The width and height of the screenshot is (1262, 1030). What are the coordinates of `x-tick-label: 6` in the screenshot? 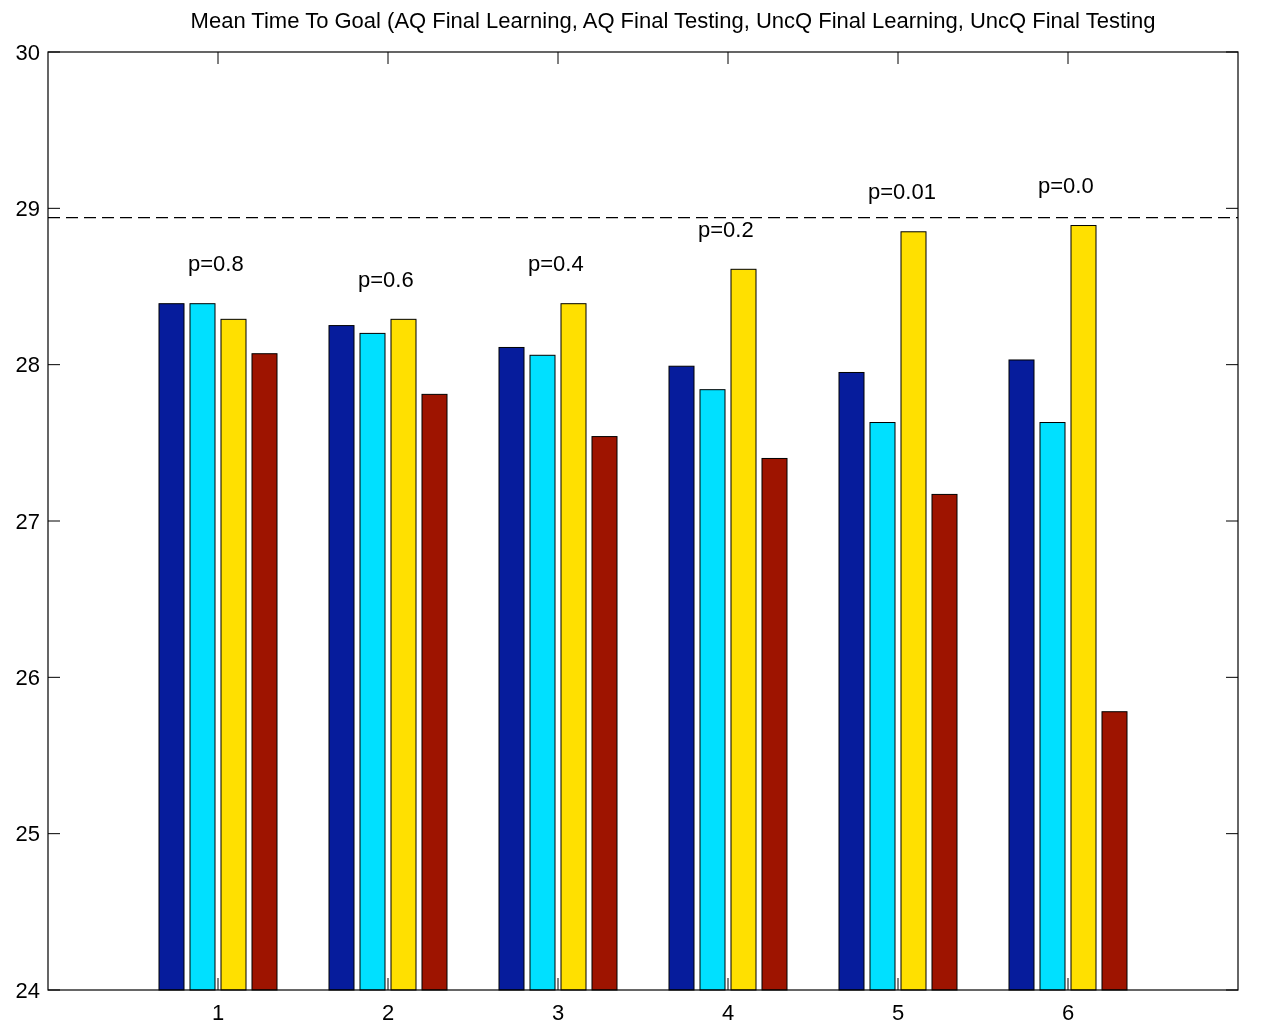 It's located at (1068, 1012).